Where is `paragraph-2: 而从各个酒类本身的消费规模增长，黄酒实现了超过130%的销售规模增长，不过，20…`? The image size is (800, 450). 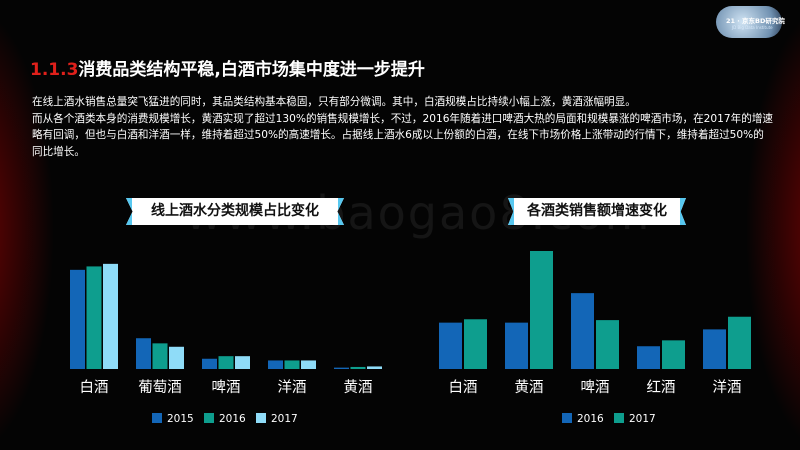 paragraph-2: 而从各个酒类本身的消费规模增长，黄酒实现了超过130%的销售规模增长，不过，20… is located at coordinates (403, 135).